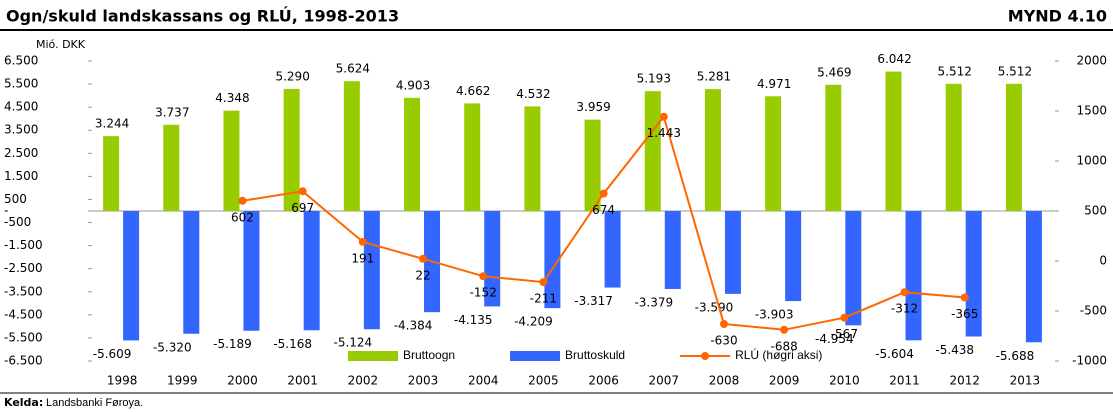  What do you see at coordinates (834, 72) in the screenshot?
I see `data-label: 5.469` at bounding box center [834, 72].